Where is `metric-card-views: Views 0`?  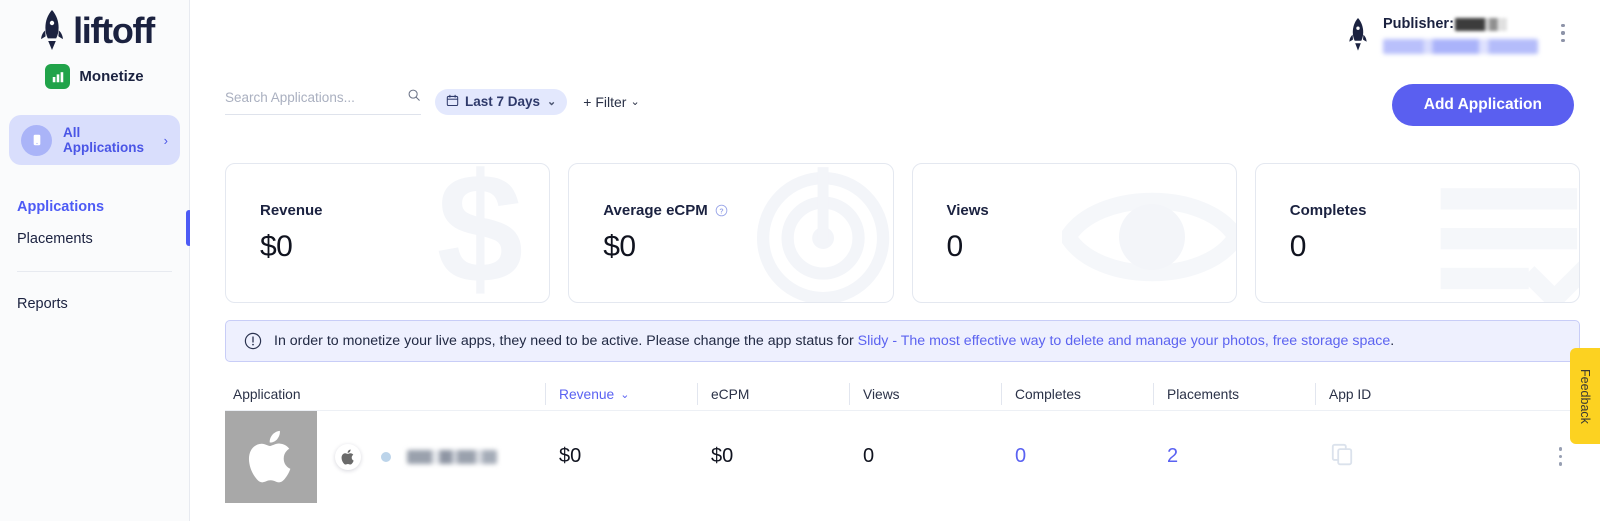 metric-card-views: Views 0 is located at coordinates (1074, 233).